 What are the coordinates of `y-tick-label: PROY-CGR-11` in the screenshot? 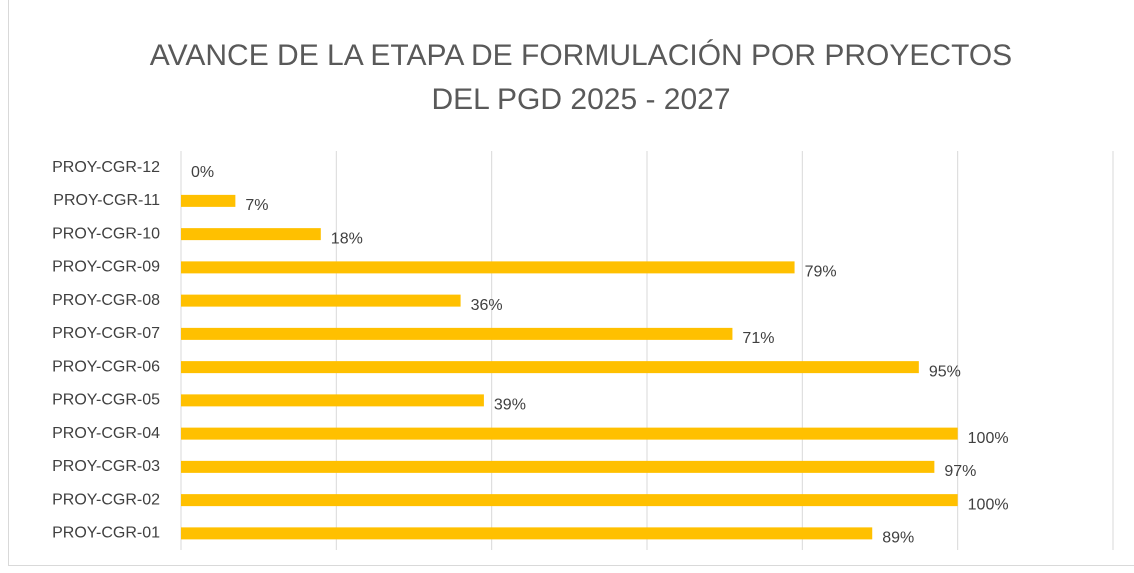 It's located at (106, 200).